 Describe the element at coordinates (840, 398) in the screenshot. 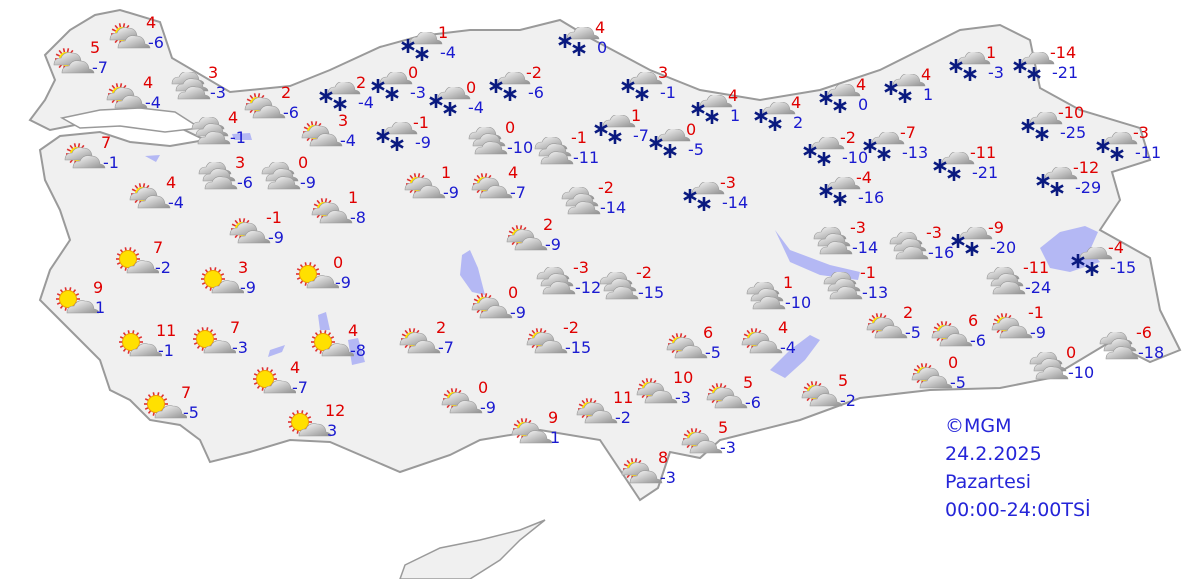

I see `weather-station: 5 -2` at that location.